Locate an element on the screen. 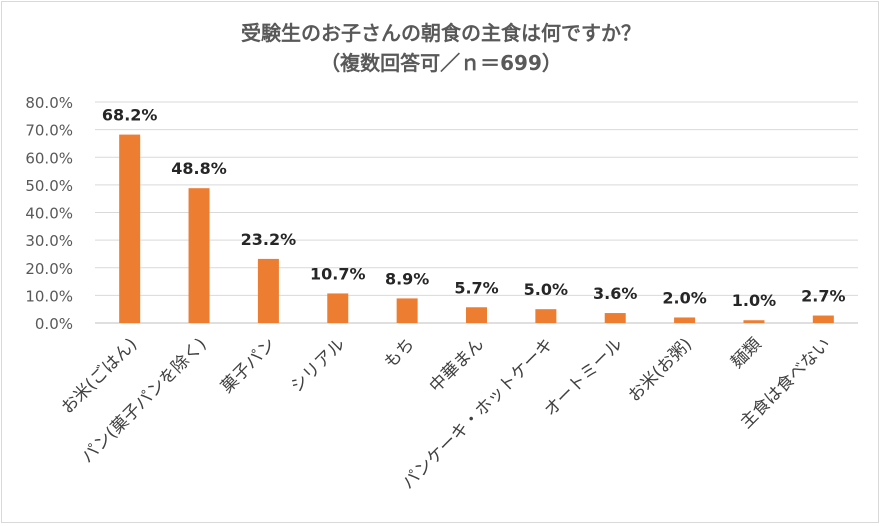  chart-subtitle: （複数回答可／ｎ＝699） is located at coordinates (441, 63).